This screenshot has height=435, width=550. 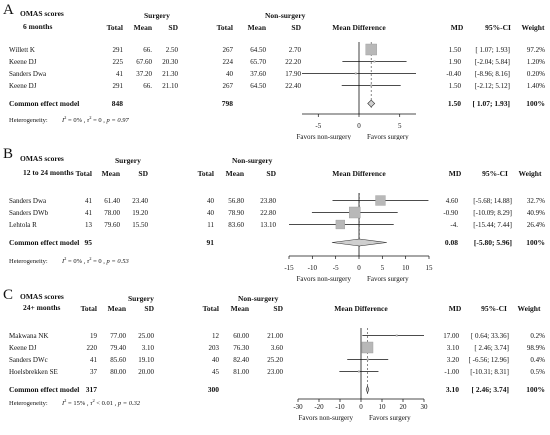 I want to click on pooled-diamond, so click(x=371, y=103).